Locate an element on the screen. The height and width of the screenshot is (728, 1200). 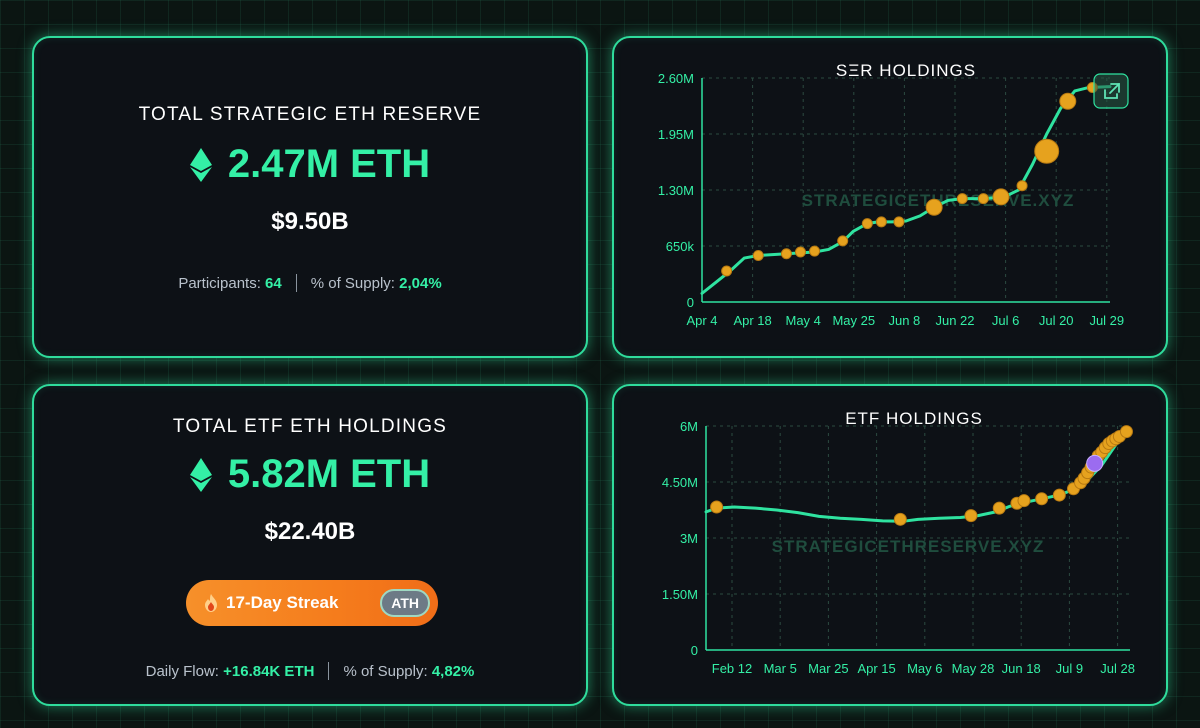
ser-x-tick-label: Jun 22 is located at coordinates (954, 320).